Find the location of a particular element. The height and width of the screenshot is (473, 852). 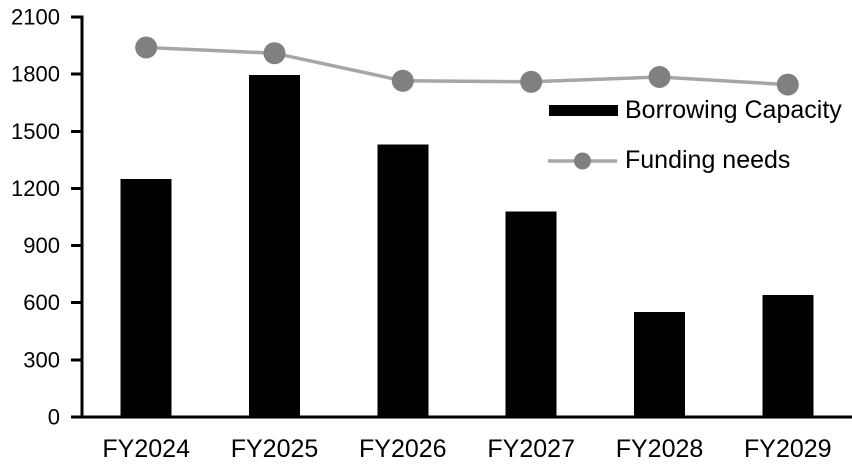

bar-fy2026 is located at coordinates (403, 280).